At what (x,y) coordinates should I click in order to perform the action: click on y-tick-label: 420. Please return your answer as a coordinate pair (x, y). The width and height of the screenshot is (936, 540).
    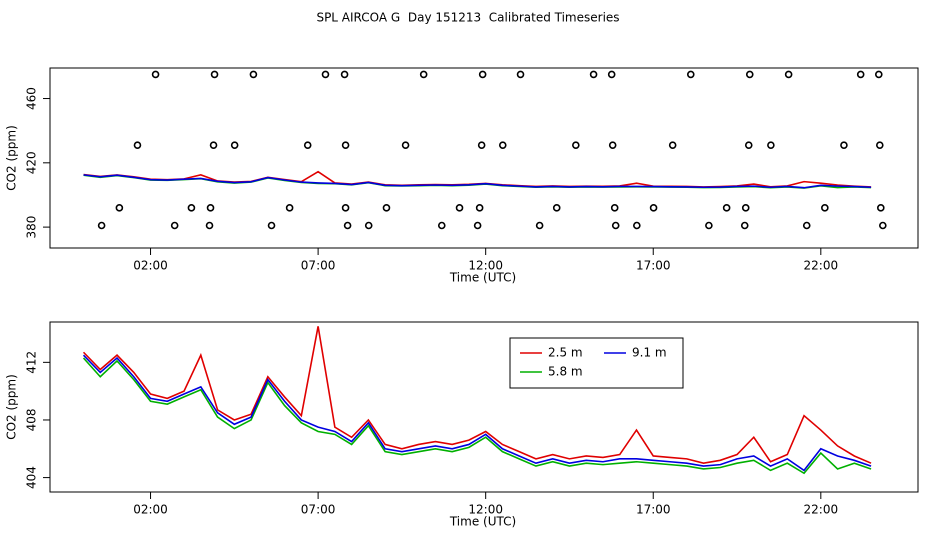
    Looking at the image, I should click on (32, 162).